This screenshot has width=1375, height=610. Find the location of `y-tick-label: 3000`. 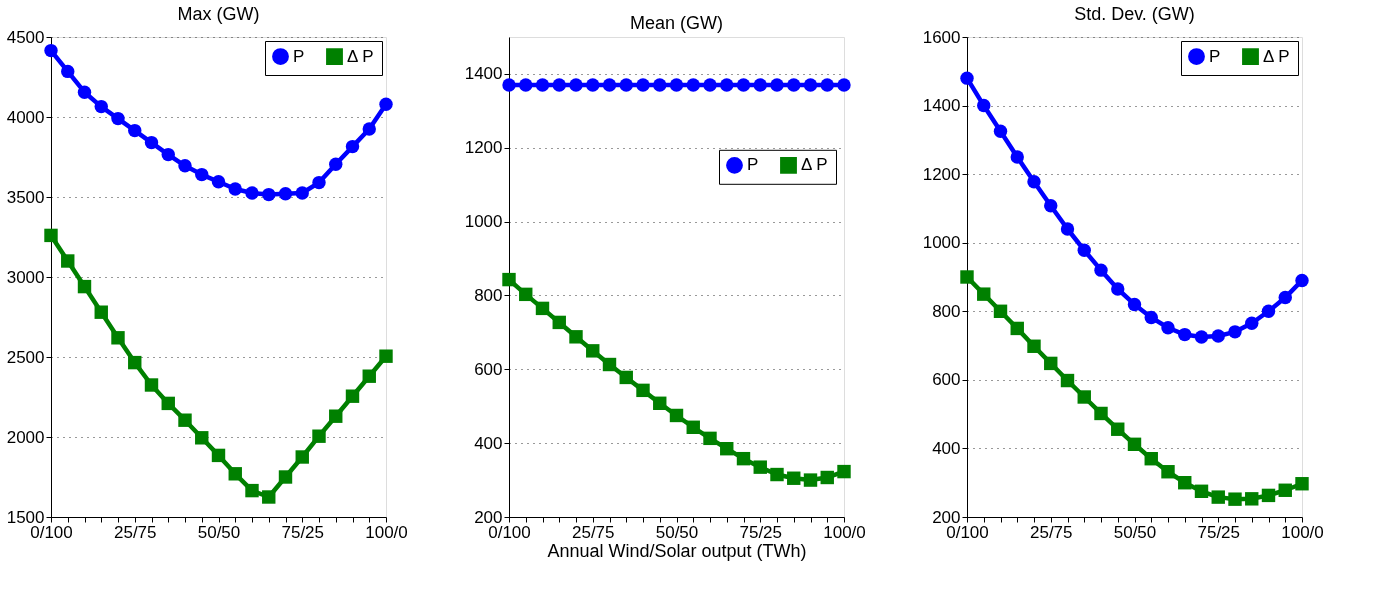

y-tick-label: 3000 is located at coordinates (25, 277).